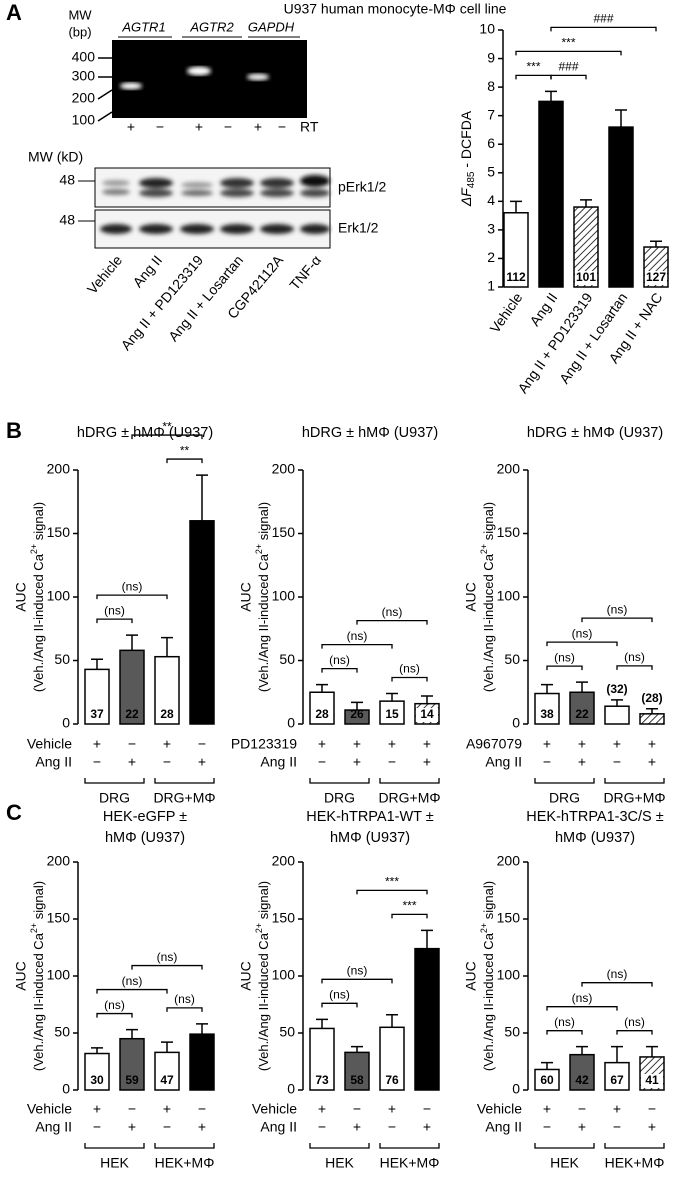 This screenshot has height=1200, width=692. Describe the element at coordinates (264, 744) in the screenshot. I see `row-label: PD123319` at that location.